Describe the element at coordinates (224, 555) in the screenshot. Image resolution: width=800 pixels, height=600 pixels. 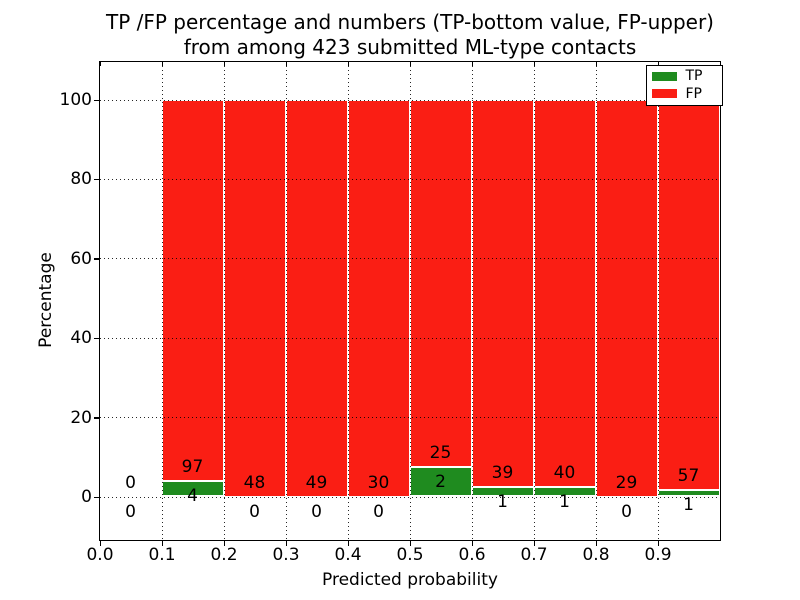
I see `x-tick-label: 0.2` at that location.